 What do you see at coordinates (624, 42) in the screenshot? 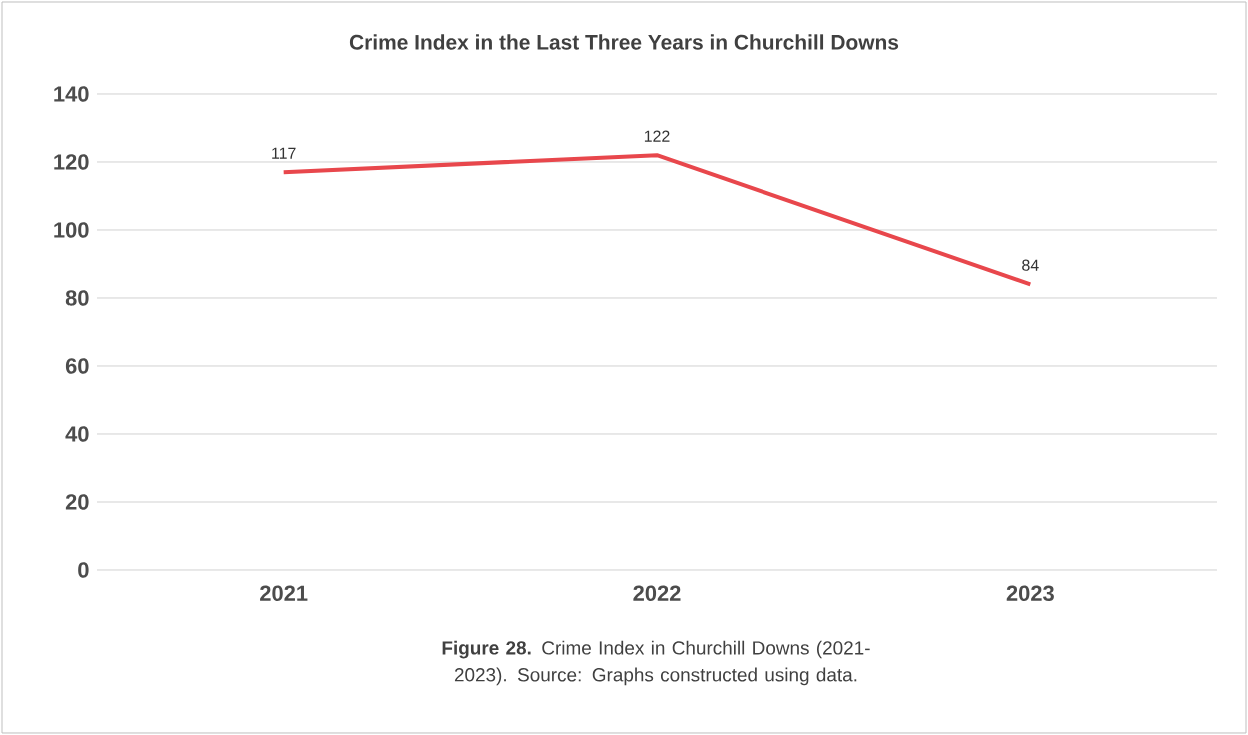
I see `chart-title: Crime Index in the Last Three Years in Churchill Downs` at bounding box center [624, 42].